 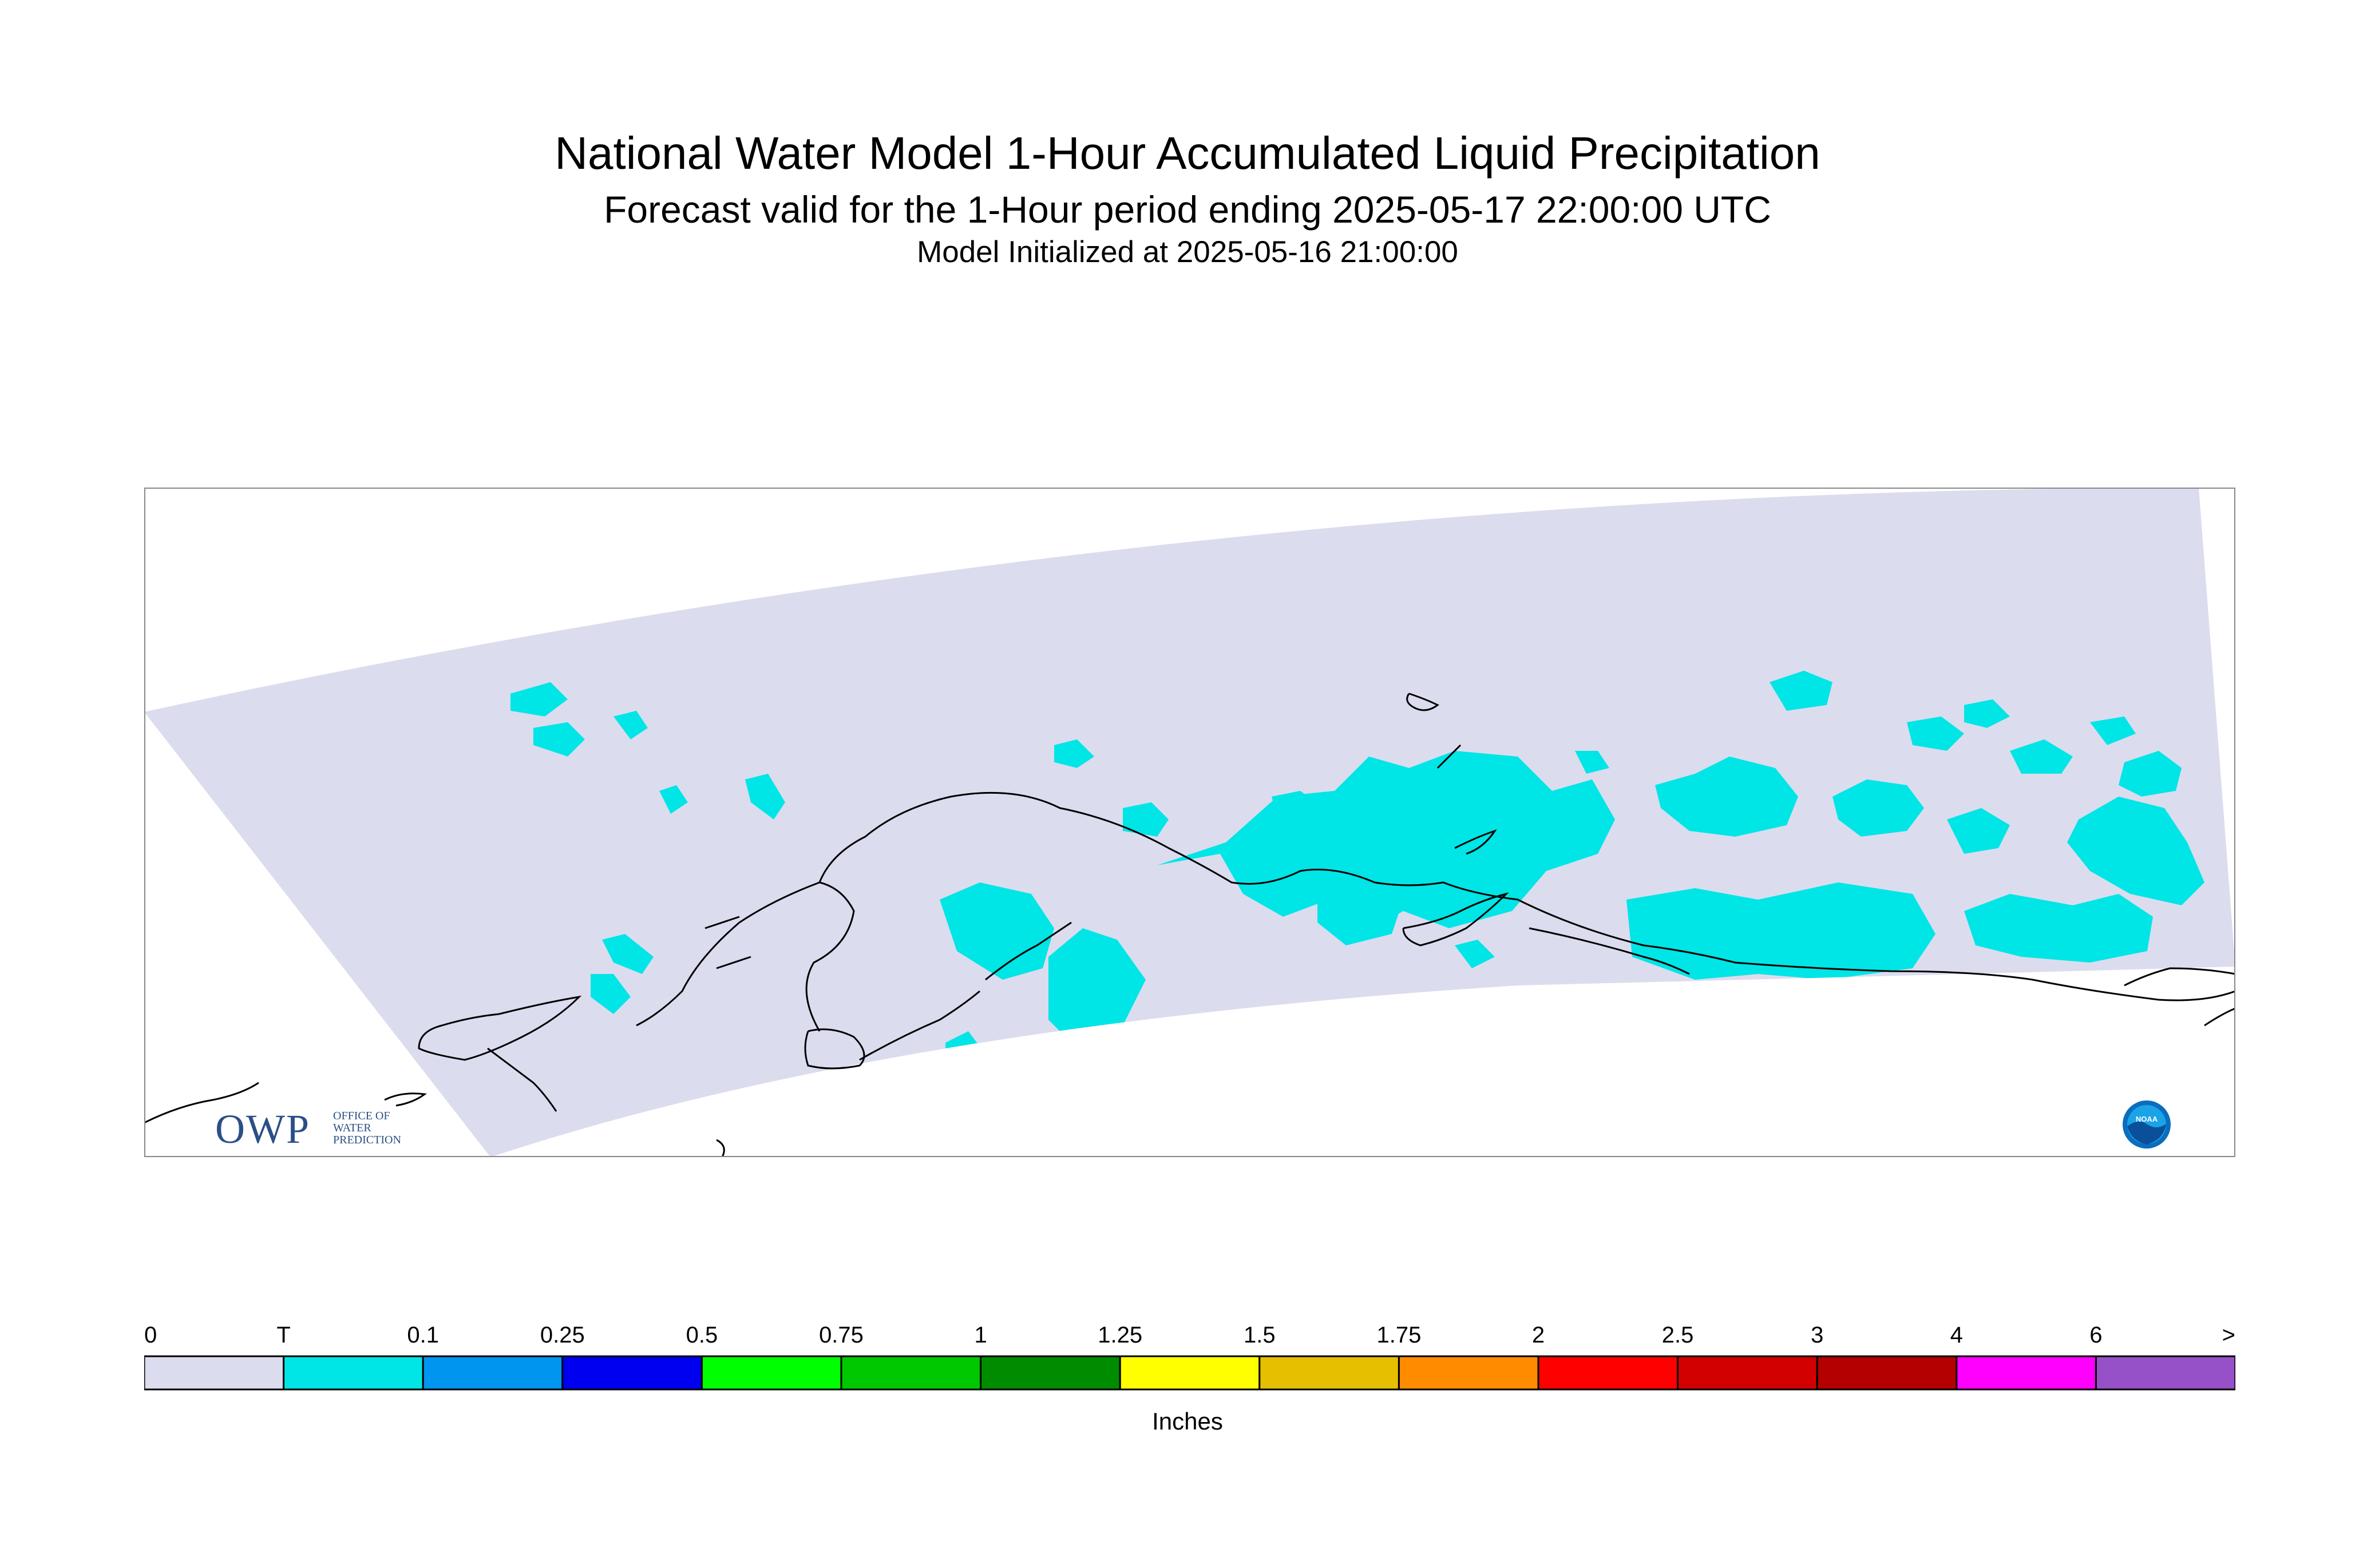 I want to click on colorbar-tick-label: 6, so click(x=2095, y=1335).